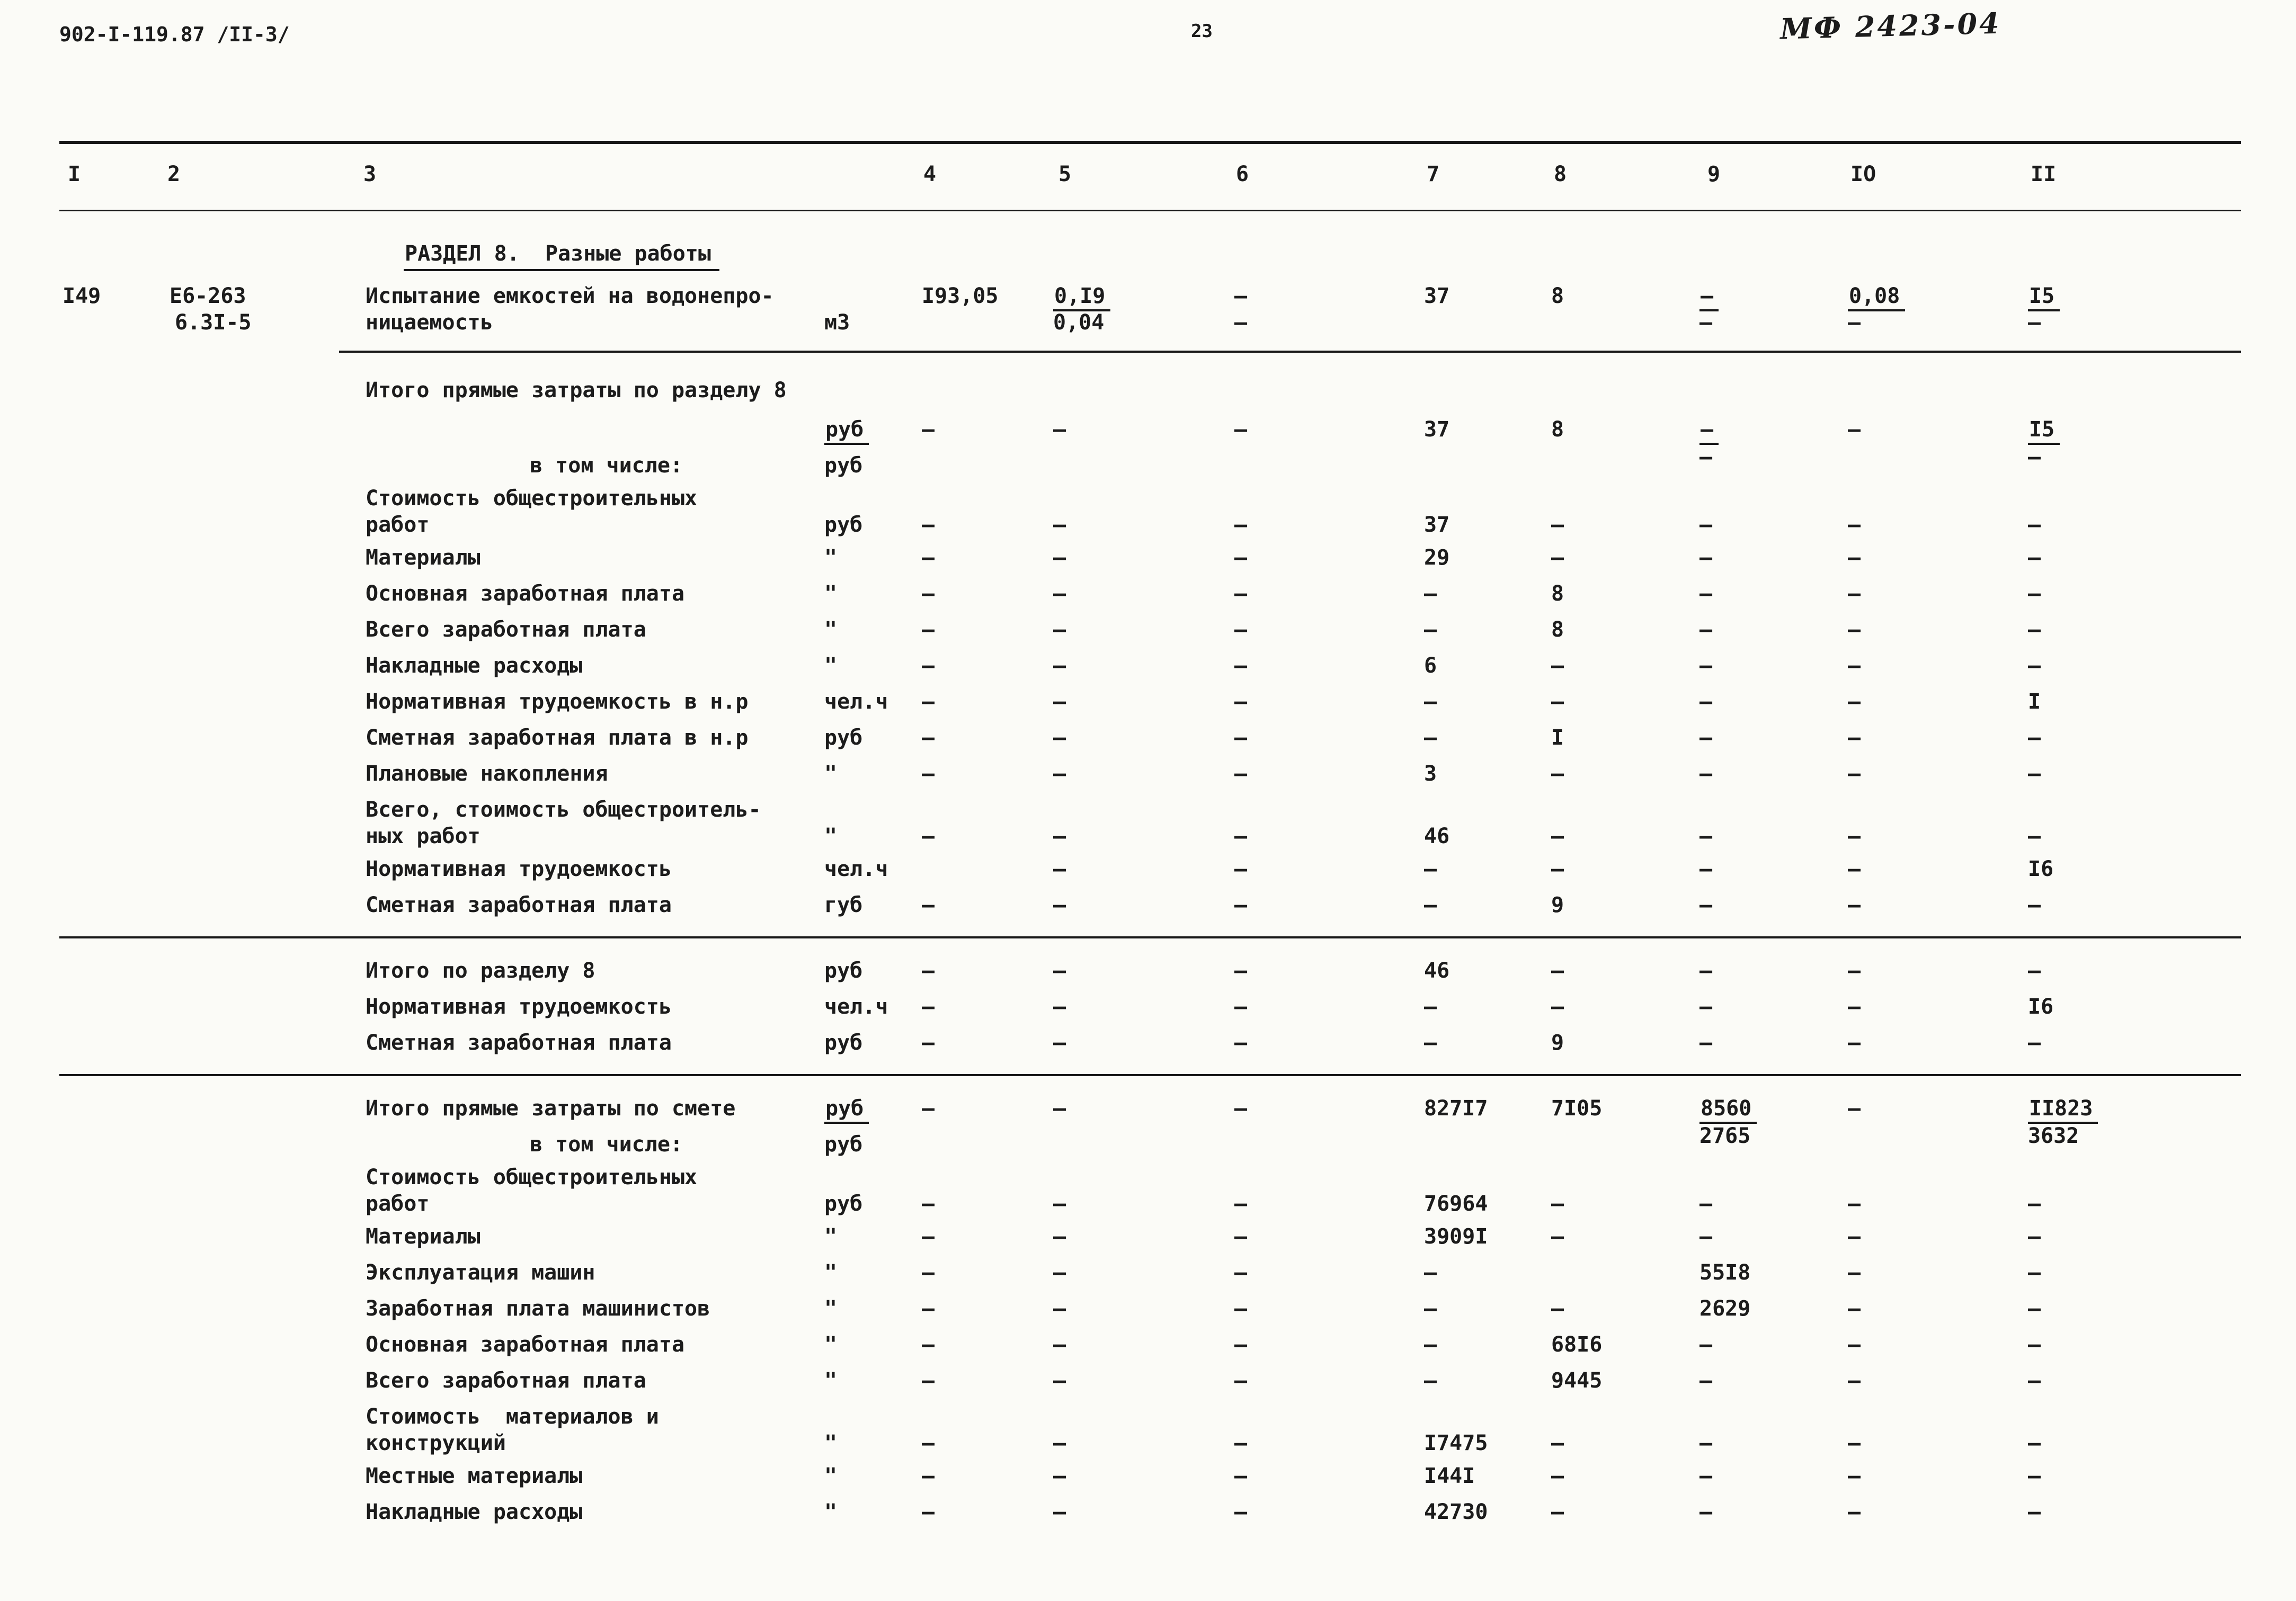 The image size is (2296, 1601). What do you see at coordinates (2035, 457) in the screenshot?
I see `cell-c11-line2: —` at bounding box center [2035, 457].